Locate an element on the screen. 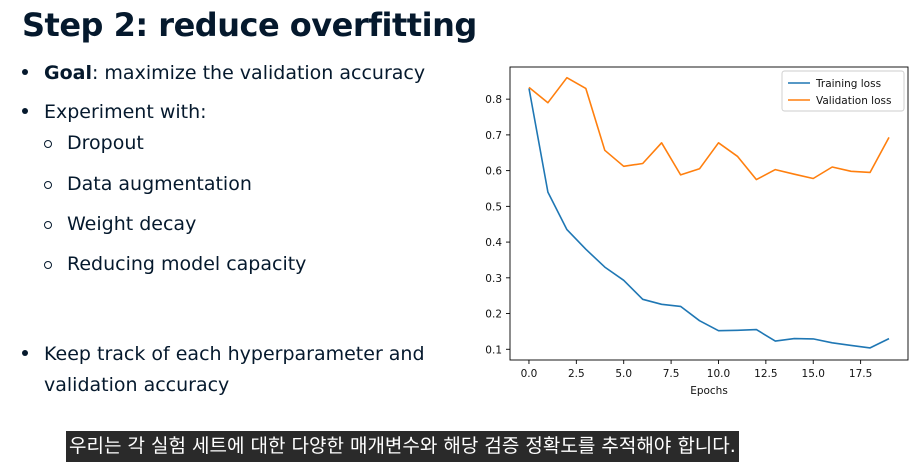 The height and width of the screenshot is (471, 923). sub-bullet-data-augmentation: Data augmentation is located at coordinates (148, 184).